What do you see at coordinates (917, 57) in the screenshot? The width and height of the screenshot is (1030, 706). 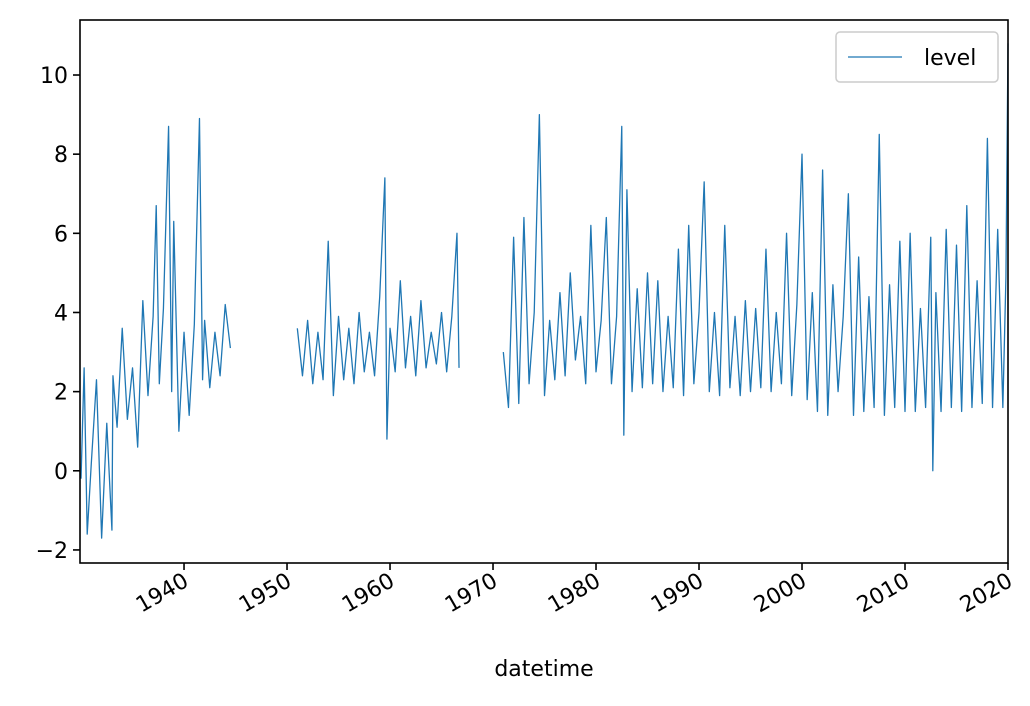 I see `legend-box` at bounding box center [917, 57].